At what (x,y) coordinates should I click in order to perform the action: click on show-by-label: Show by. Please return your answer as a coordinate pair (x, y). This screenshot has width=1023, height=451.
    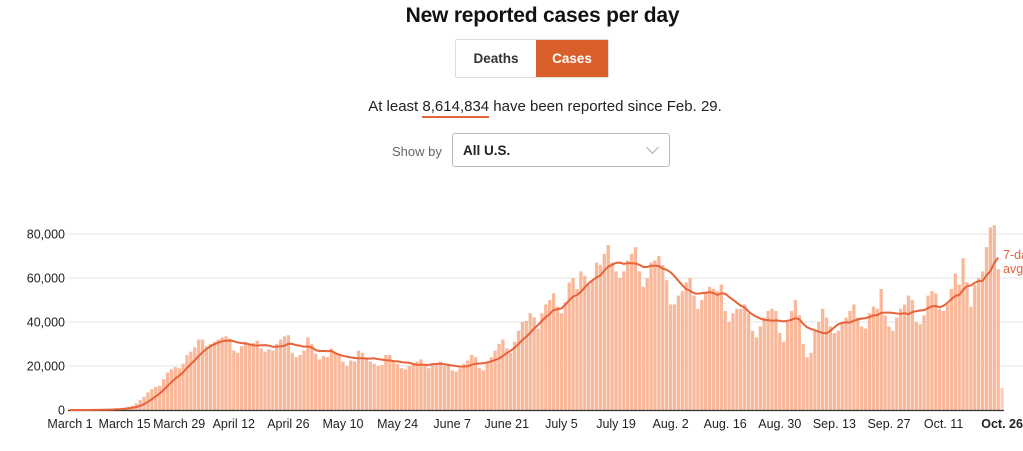
    Looking at the image, I should click on (417, 151).